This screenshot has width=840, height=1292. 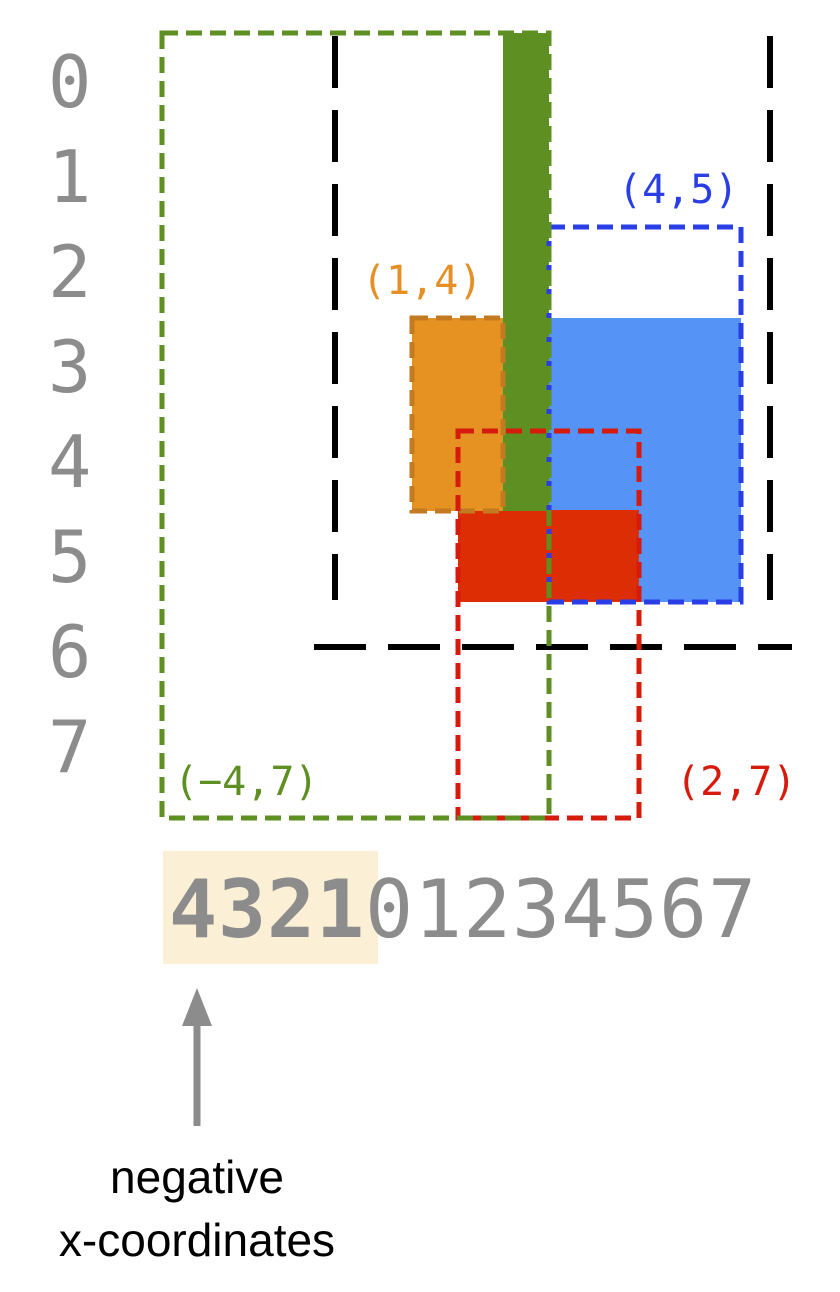 I want to click on blue-coord-label: (4,5), so click(x=678, y=190).